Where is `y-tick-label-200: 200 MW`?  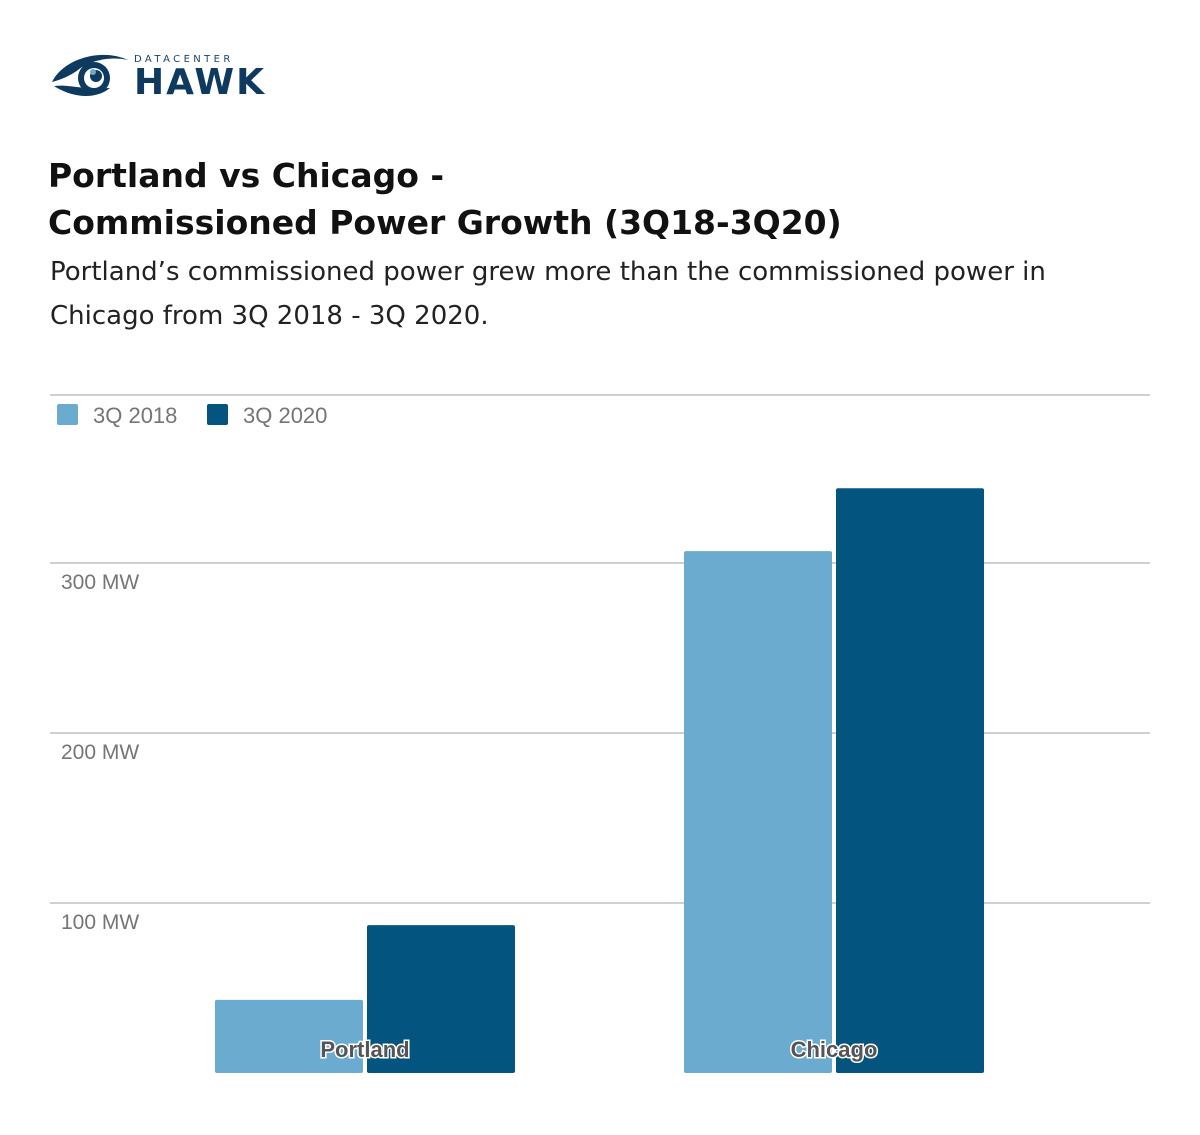
y-tick-label-200: 200 MW is located at coordinates (100, 752).